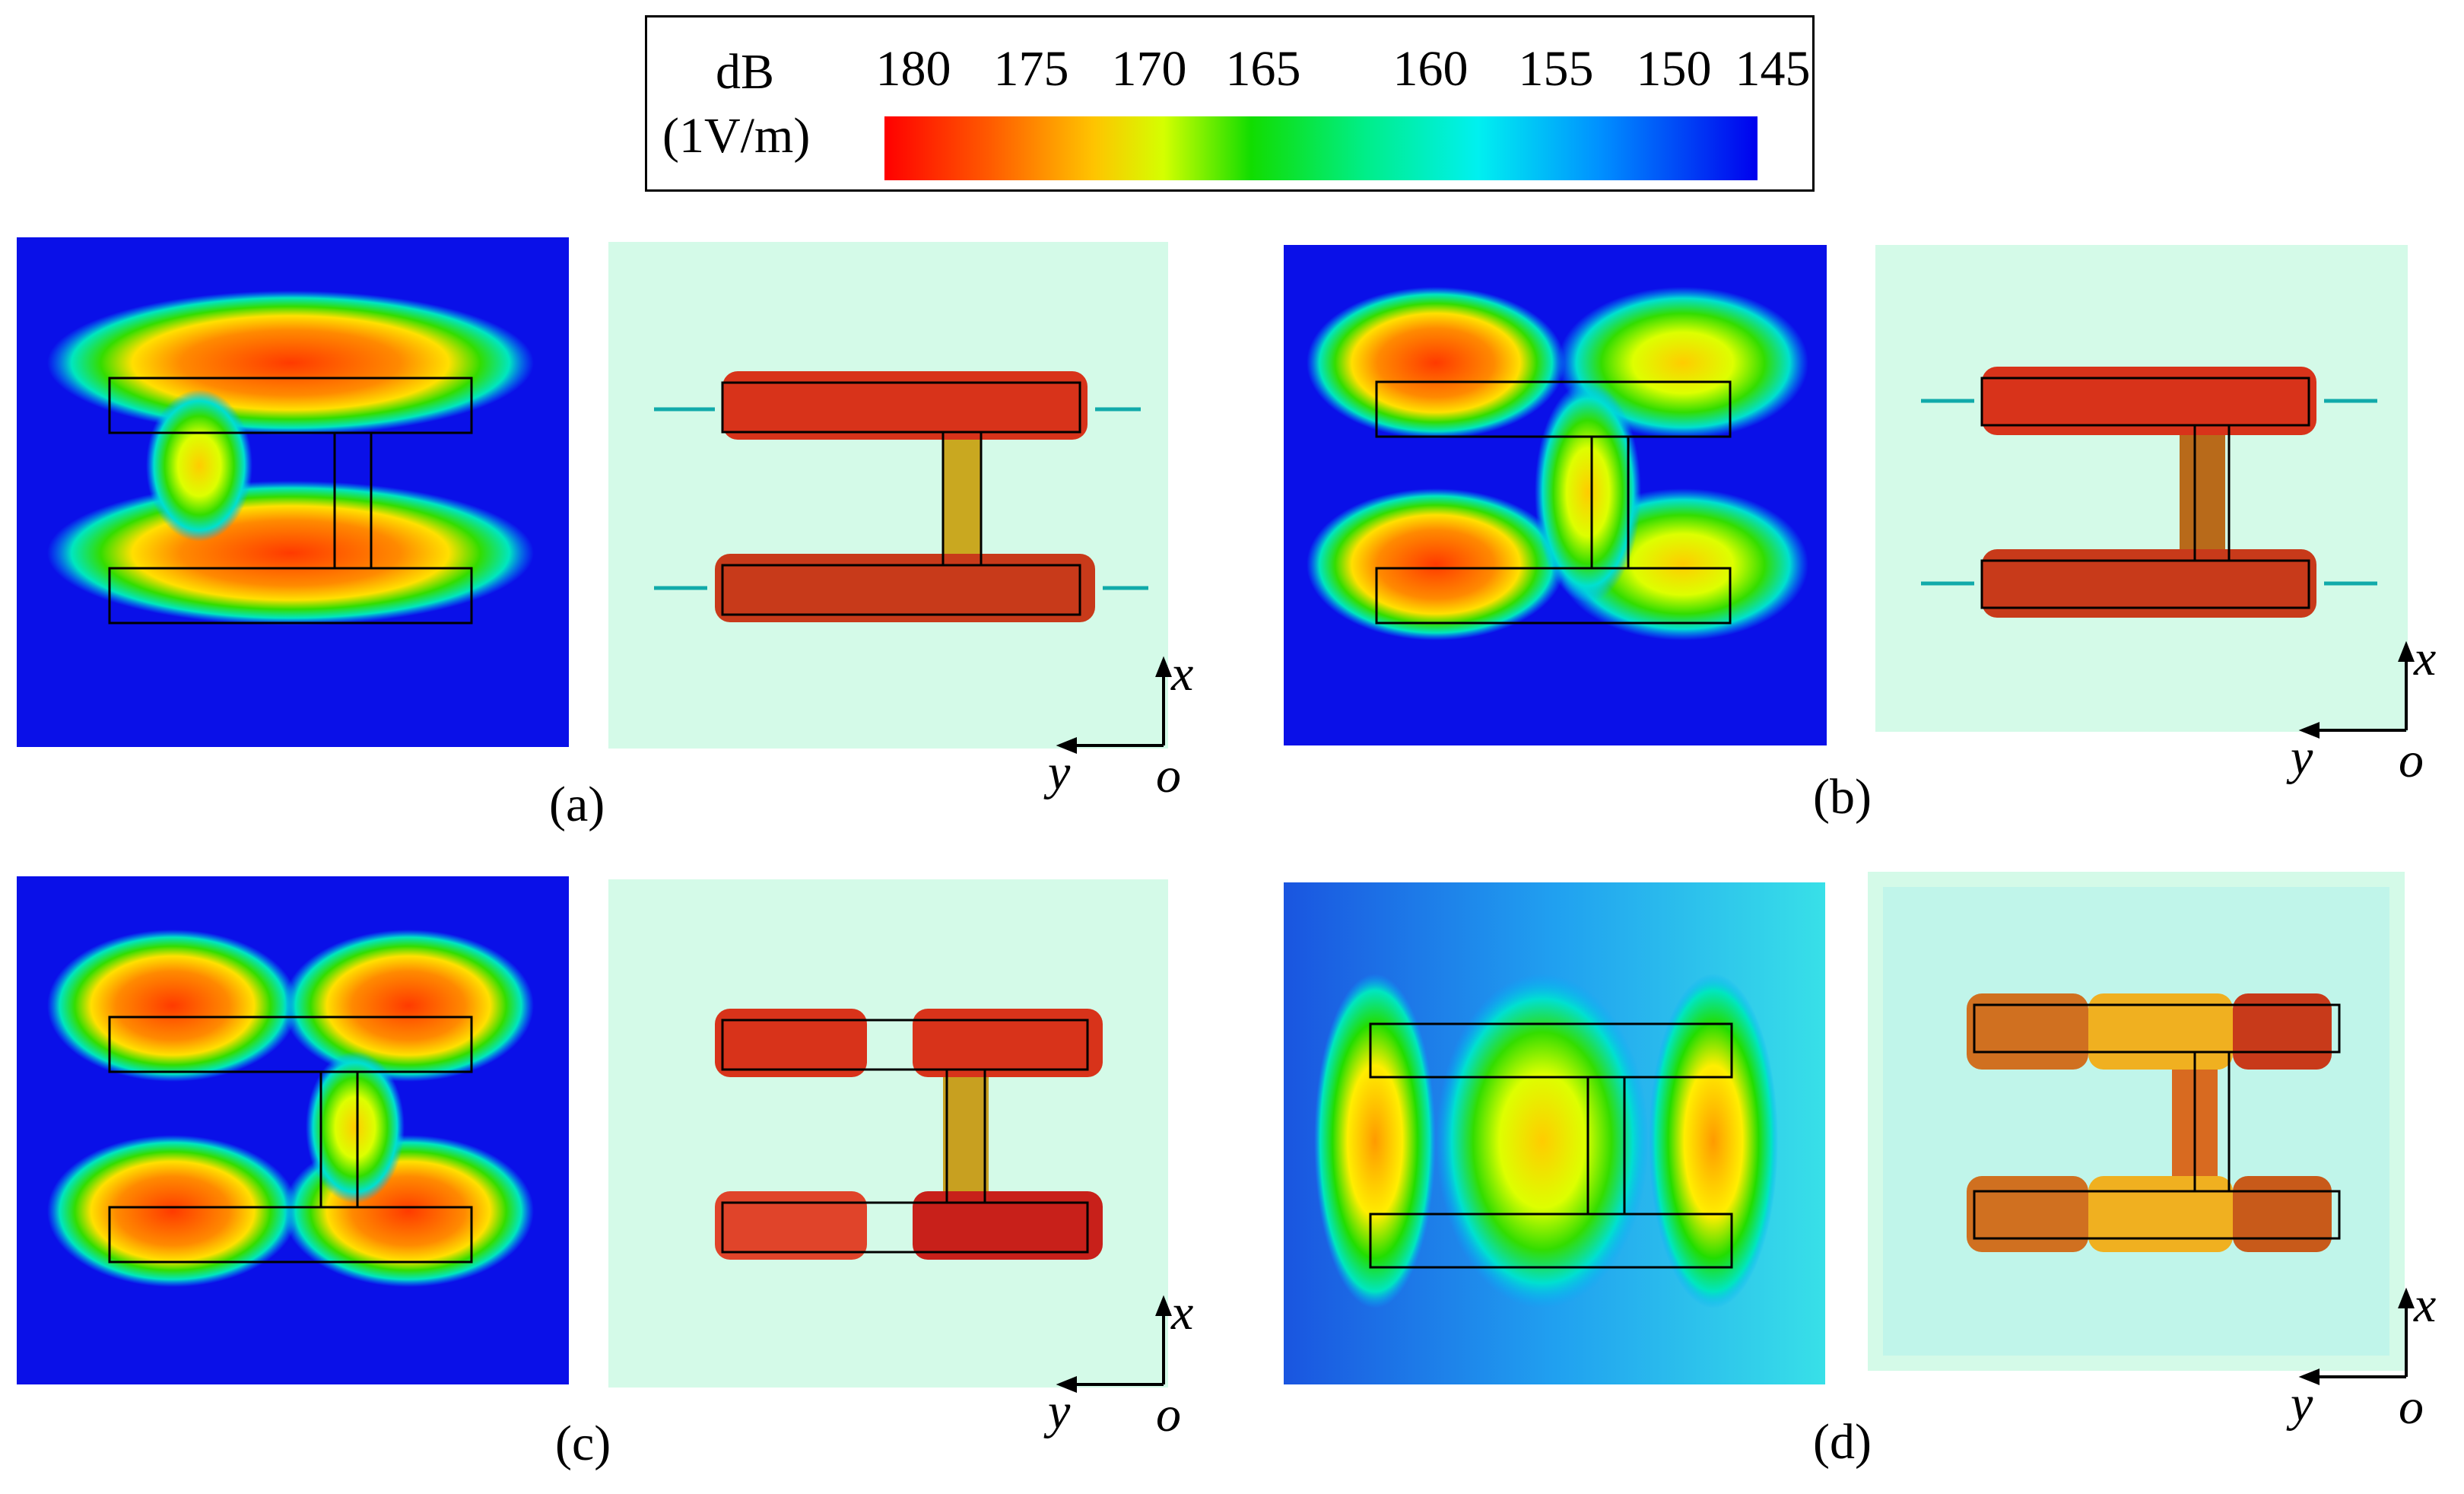 Image resolution: width=2464 pixels, height=1494 pixels. What do you see at coordinates (1263, 69) in the screenshot?
I see `legend-tick: 165` at bounding box center [1263, 69].